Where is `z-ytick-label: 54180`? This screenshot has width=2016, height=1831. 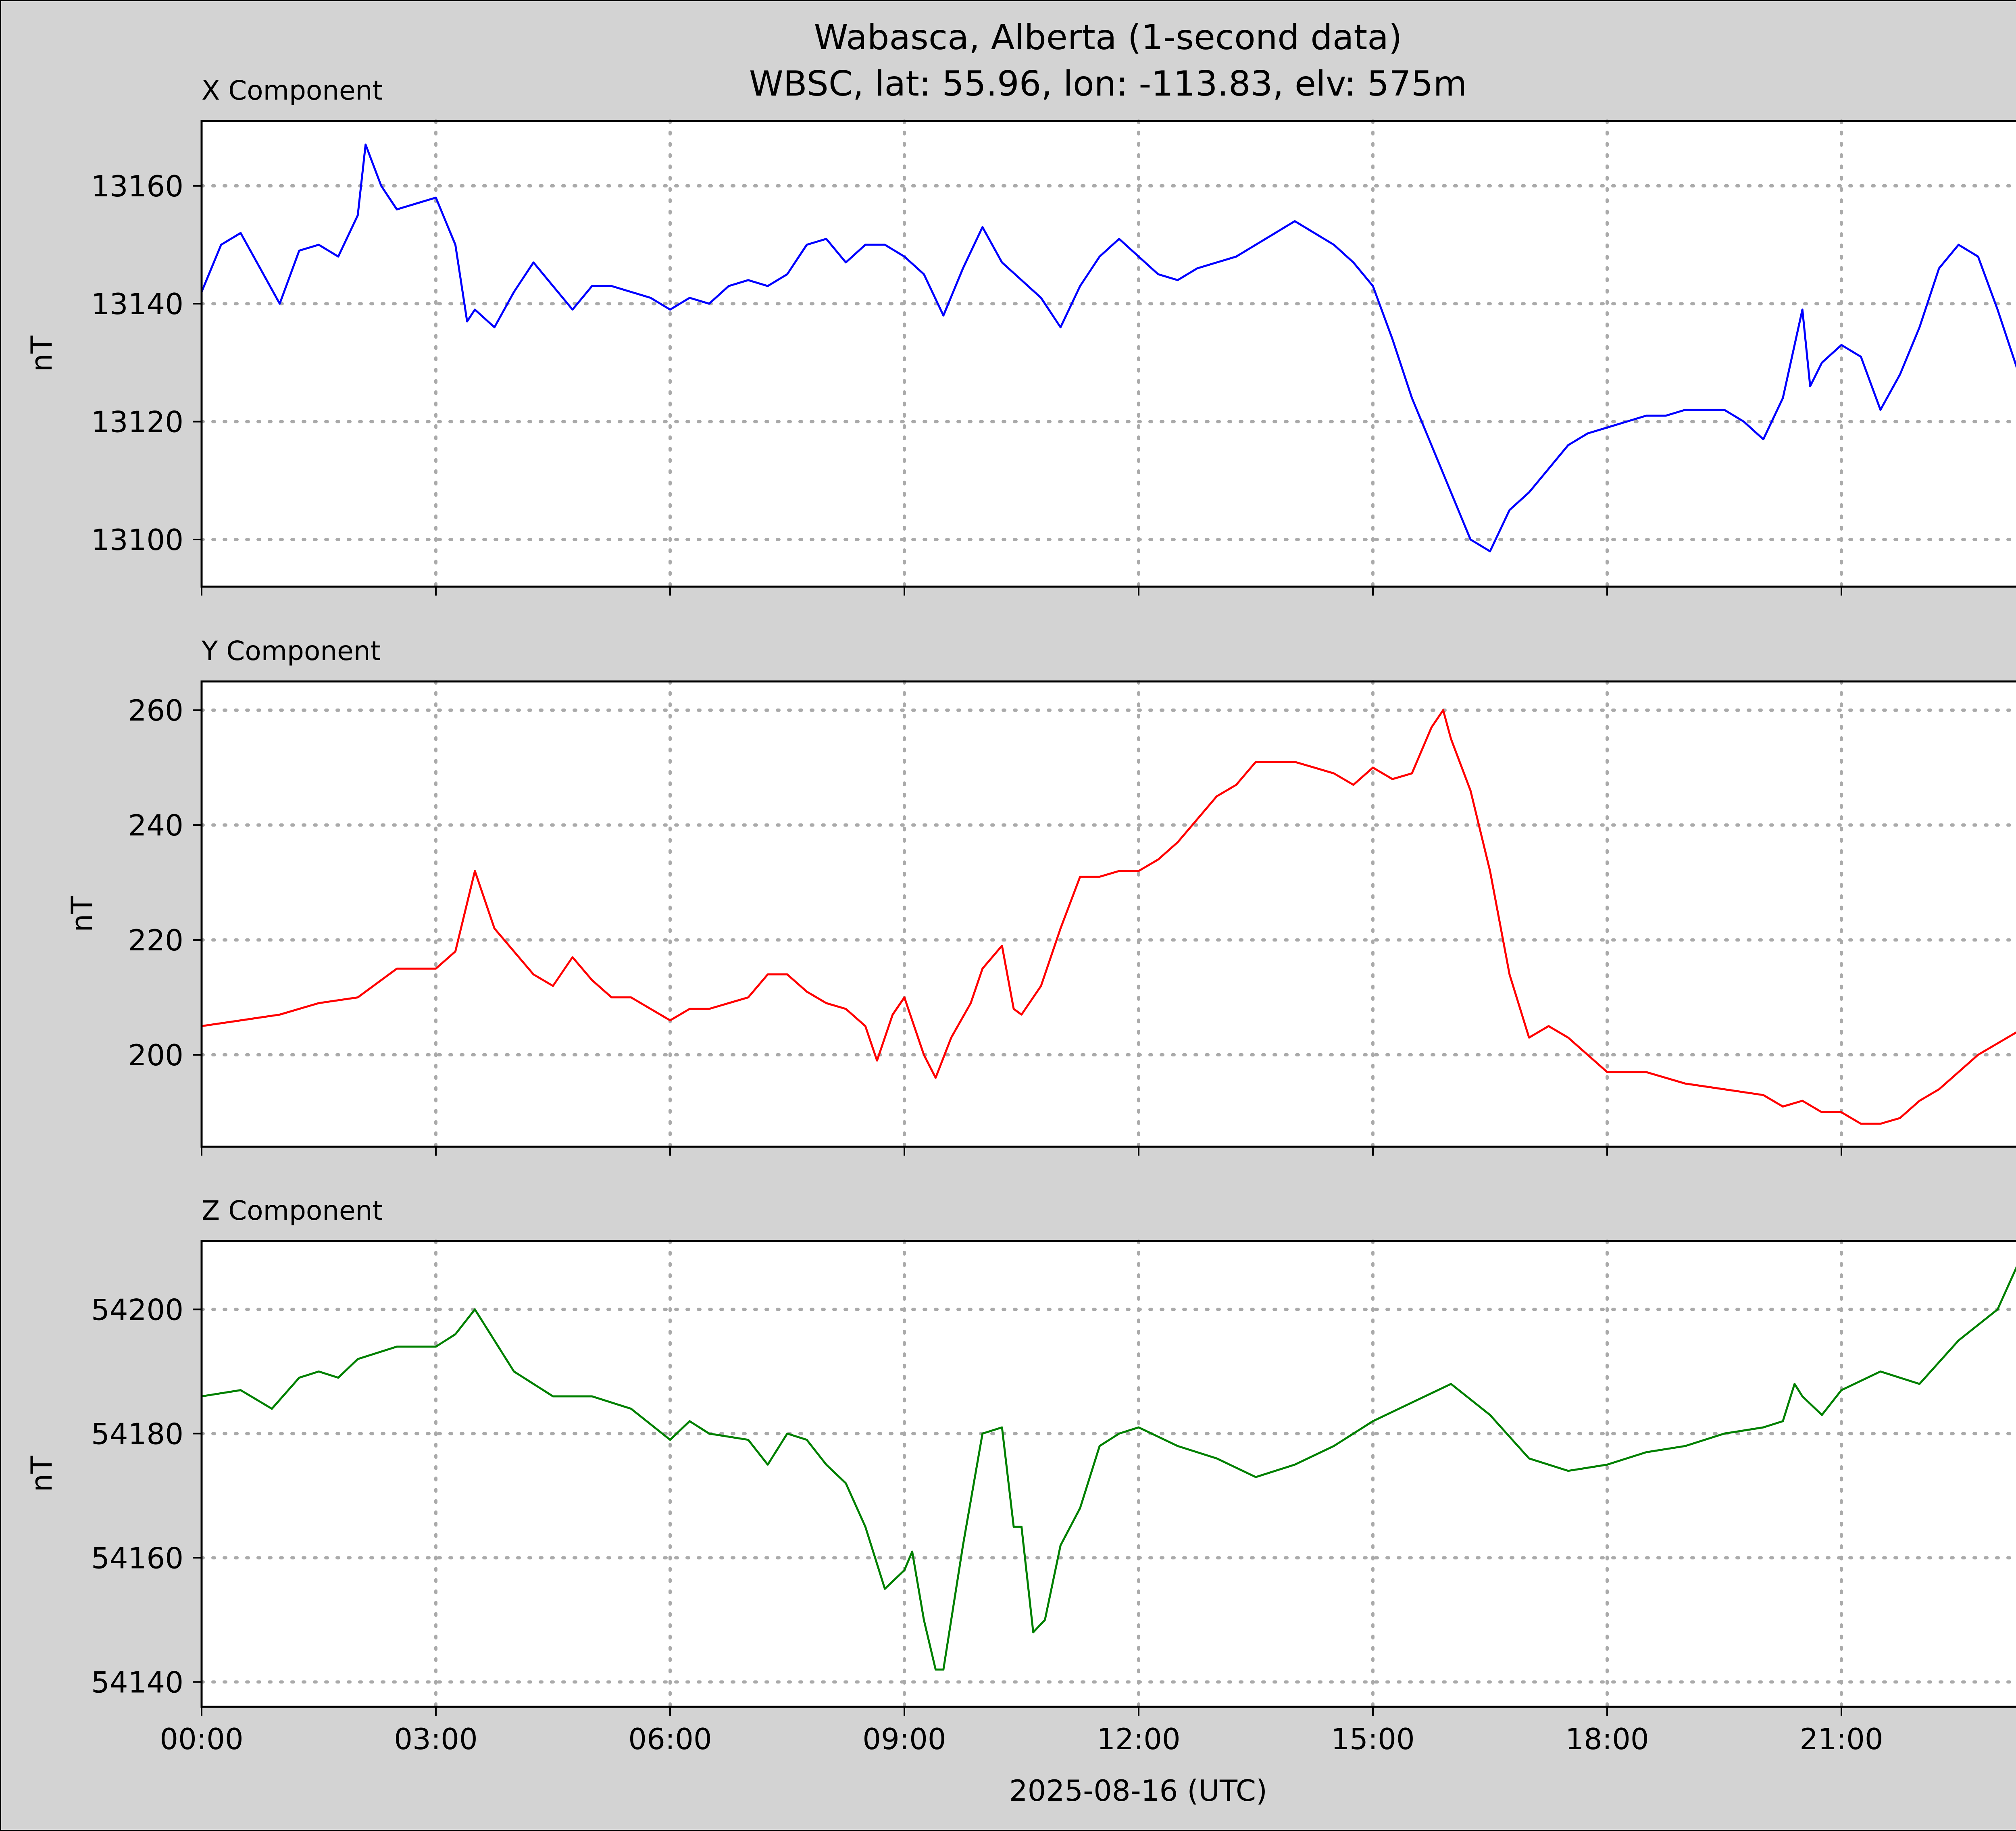
z-ytick-label: 54180 is located at coordinates (137, 1434).